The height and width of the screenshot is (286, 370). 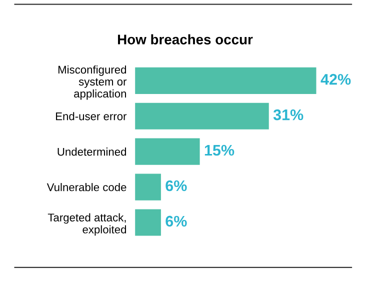 I want to click on chart-title: How breaches occur, so click(x=185, y=39).